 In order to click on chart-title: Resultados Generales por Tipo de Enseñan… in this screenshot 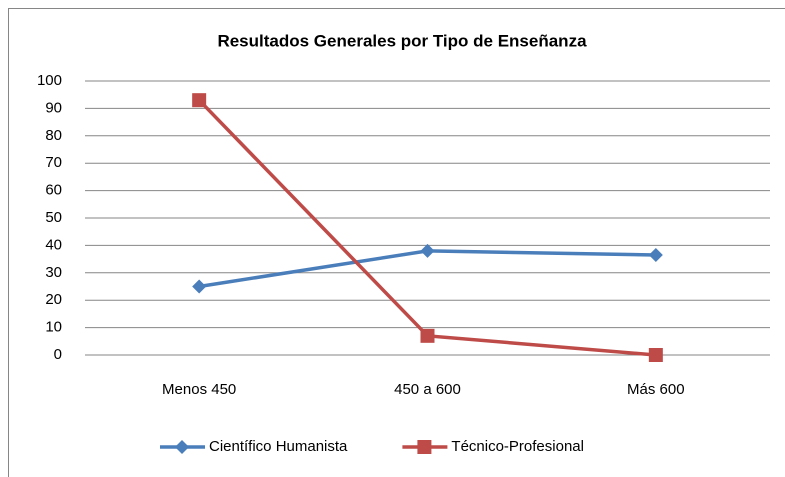, I will do `click(402, 40)`.